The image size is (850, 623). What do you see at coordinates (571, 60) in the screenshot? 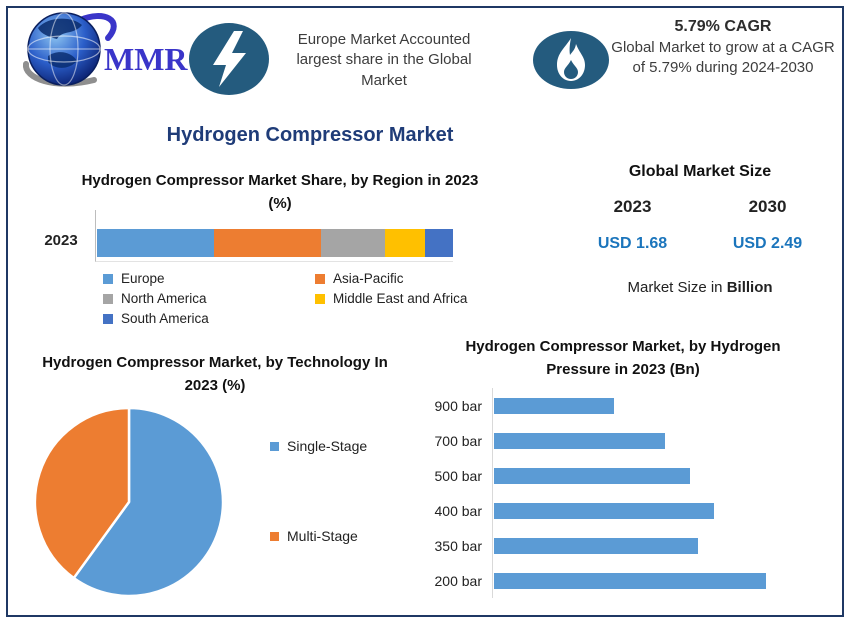
I see `flame-icon` at bounding box center [571, 60].